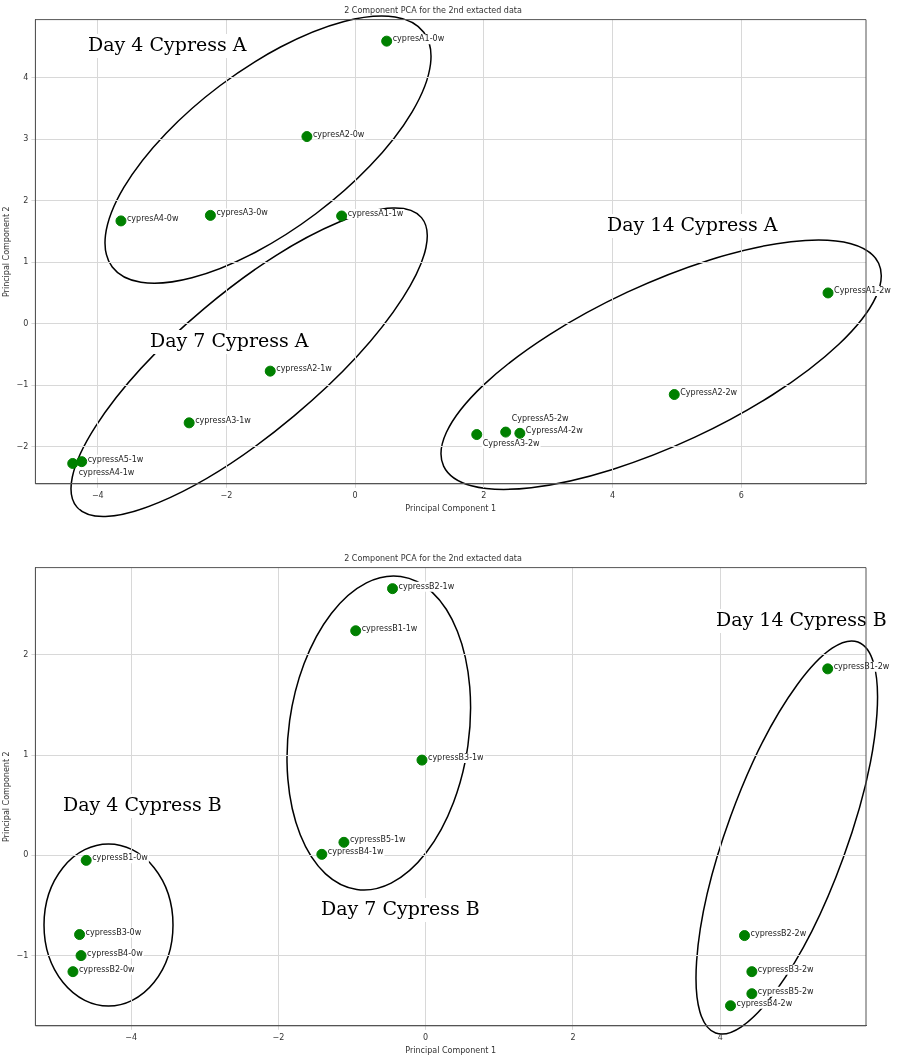  What do you see at coordinates (612, 495) in the screenshot?
I see `x-tick-label: 4` at bounding box center [612, 495].